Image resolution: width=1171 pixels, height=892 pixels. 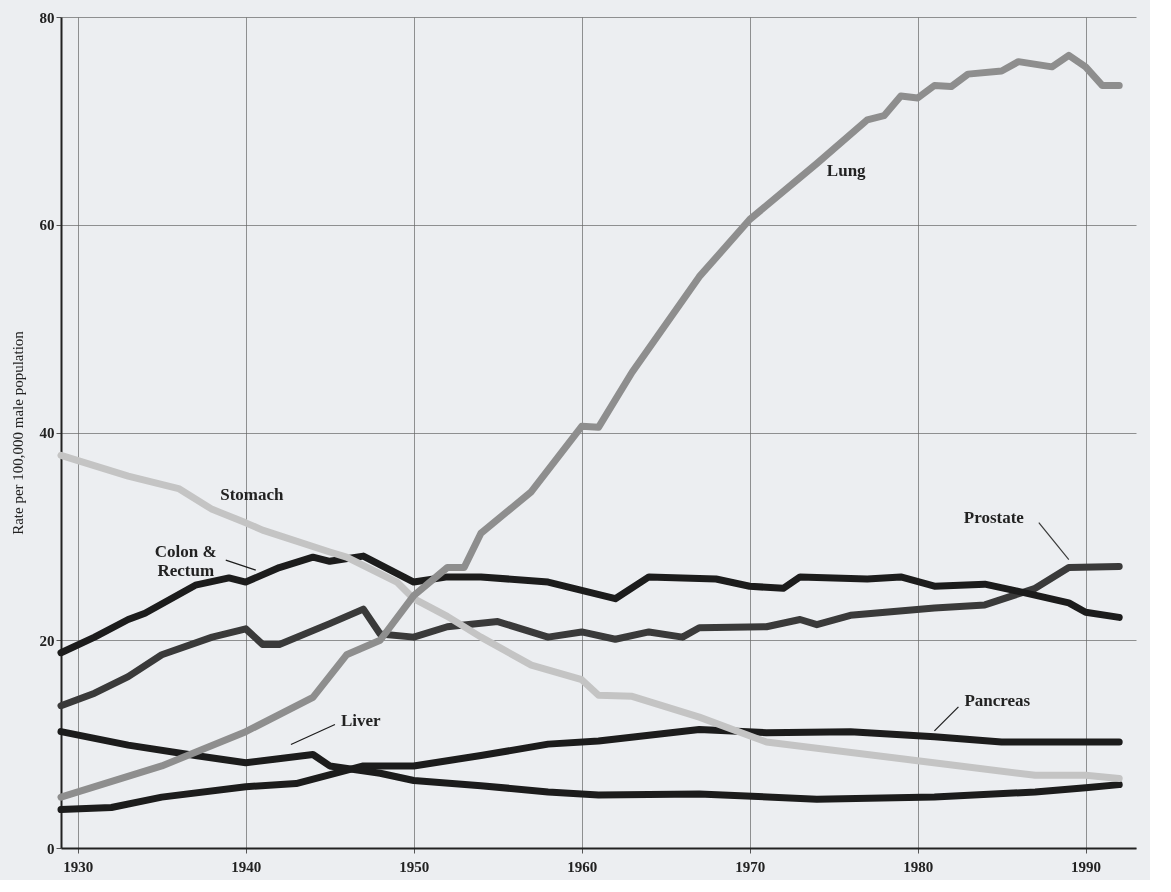 I want to click on y-tick-label: 40, so click(x=47, y=433).